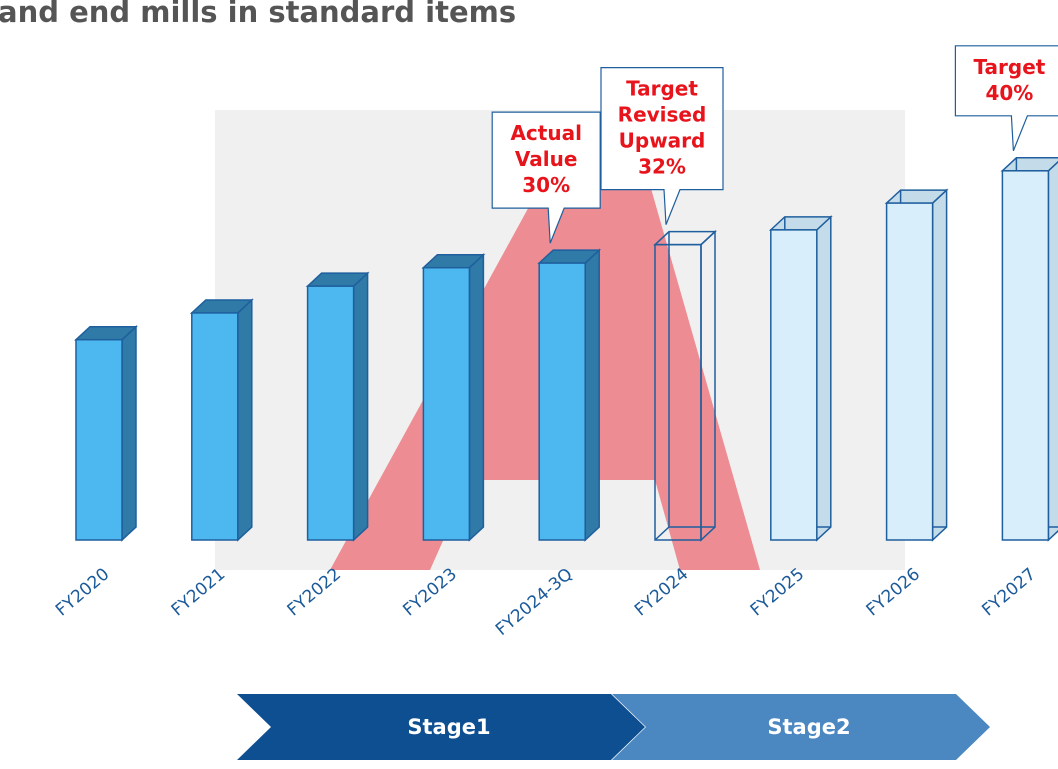  Describe the element at coordinates (448, 727) in the screenshot. I see `stage-label: Stage1` at that location.